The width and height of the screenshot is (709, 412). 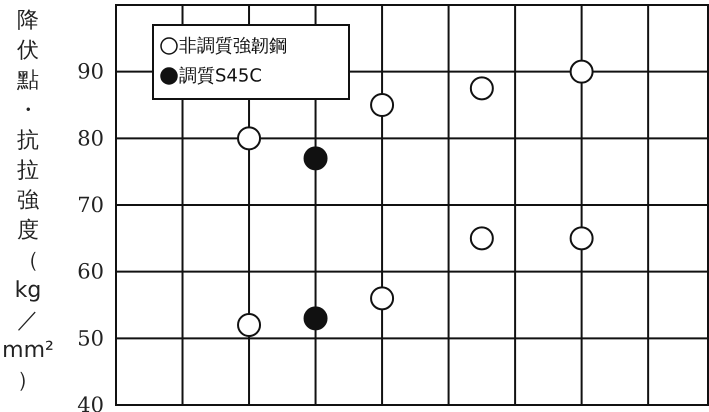 What do you see at coordinates (220, 76) in the screenshot?
I see `legend-label: 調質S45C` at bounding box center [220, 76].